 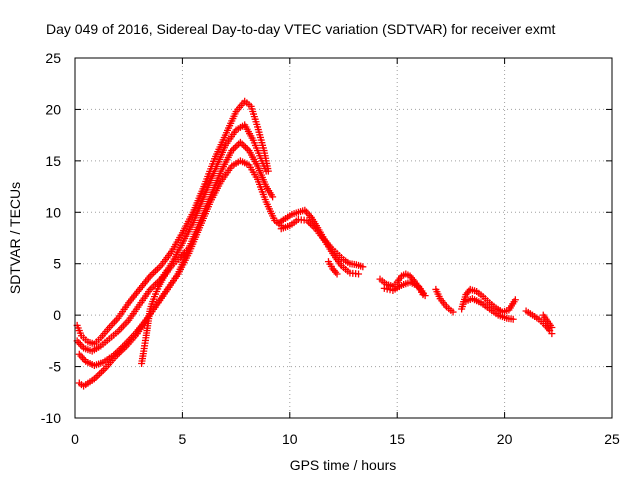 I want to click on x-tick-label: 5, so click(x=183, y=439).